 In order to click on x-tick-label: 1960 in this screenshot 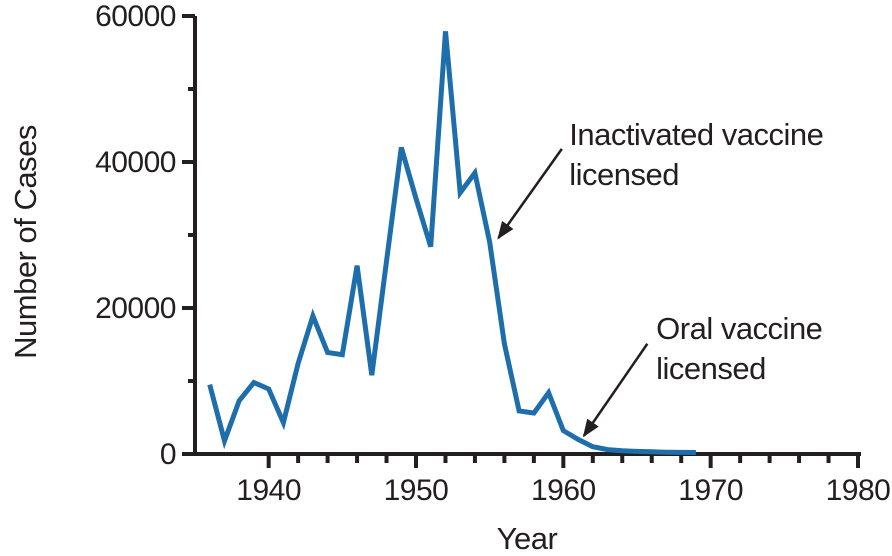, I will do `click(563, 490)`.